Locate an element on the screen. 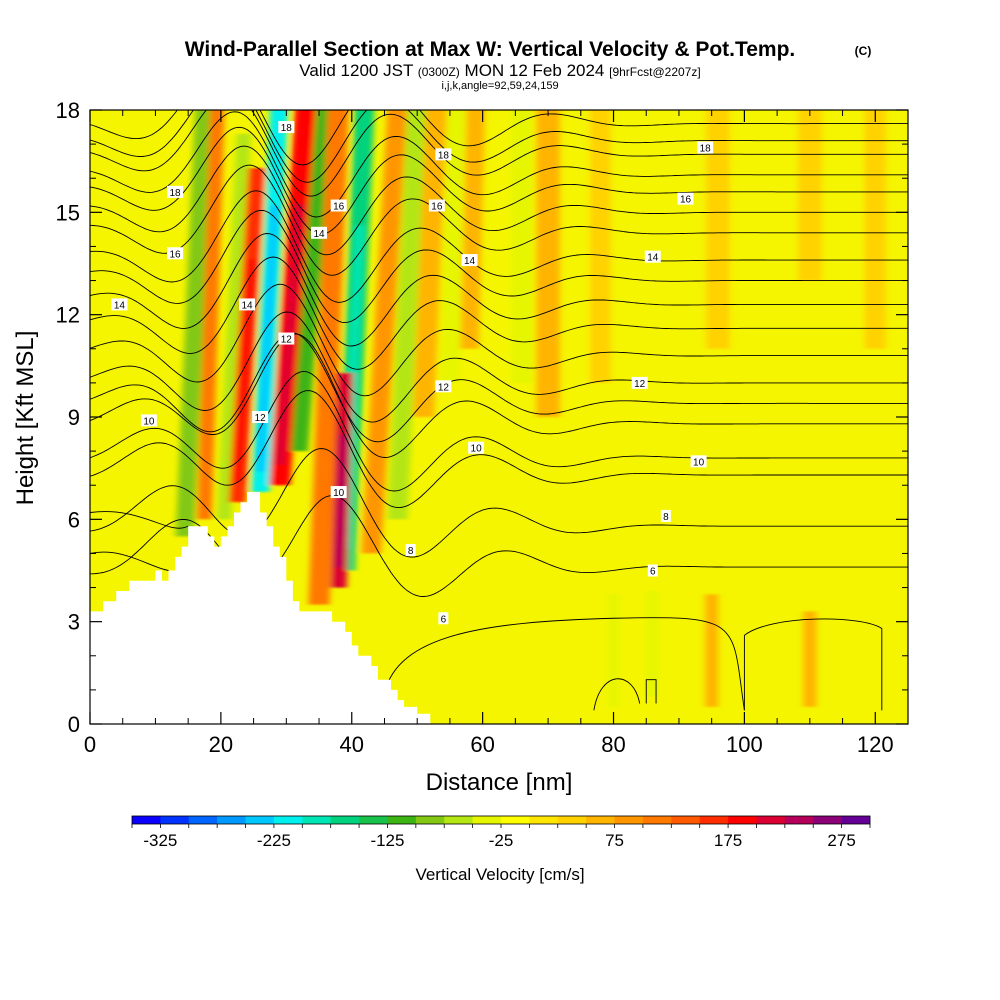 The height and width of the screenshot is (1000, 1000). y-tick-label: 0 is located at coordinates (74, 724).